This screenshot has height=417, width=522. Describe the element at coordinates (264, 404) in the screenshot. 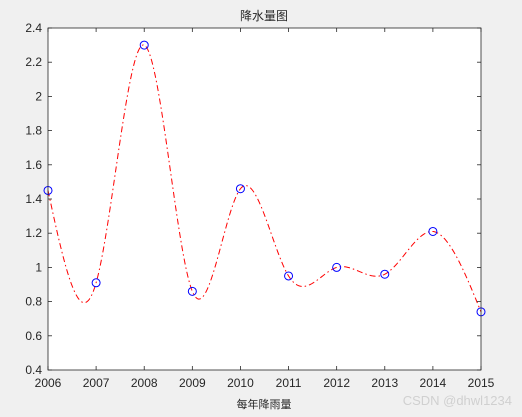

I see `x-axis-label: 每年降雨量` at that location.